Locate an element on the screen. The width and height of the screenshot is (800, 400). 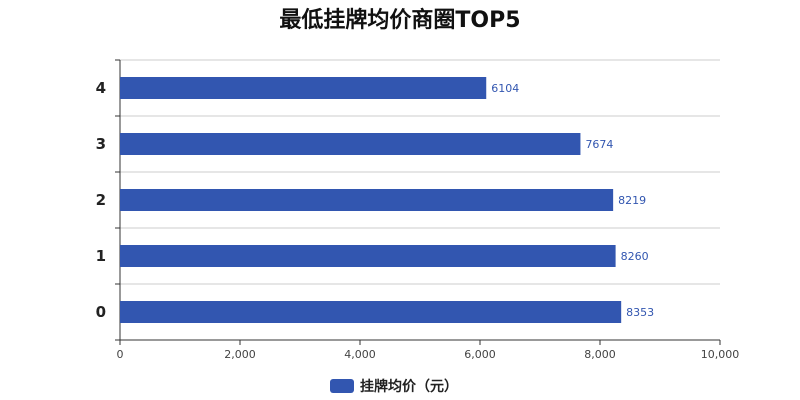
chart-title: 最低挂牌均价商圈TOP5 is located at coordinates (399, 20).